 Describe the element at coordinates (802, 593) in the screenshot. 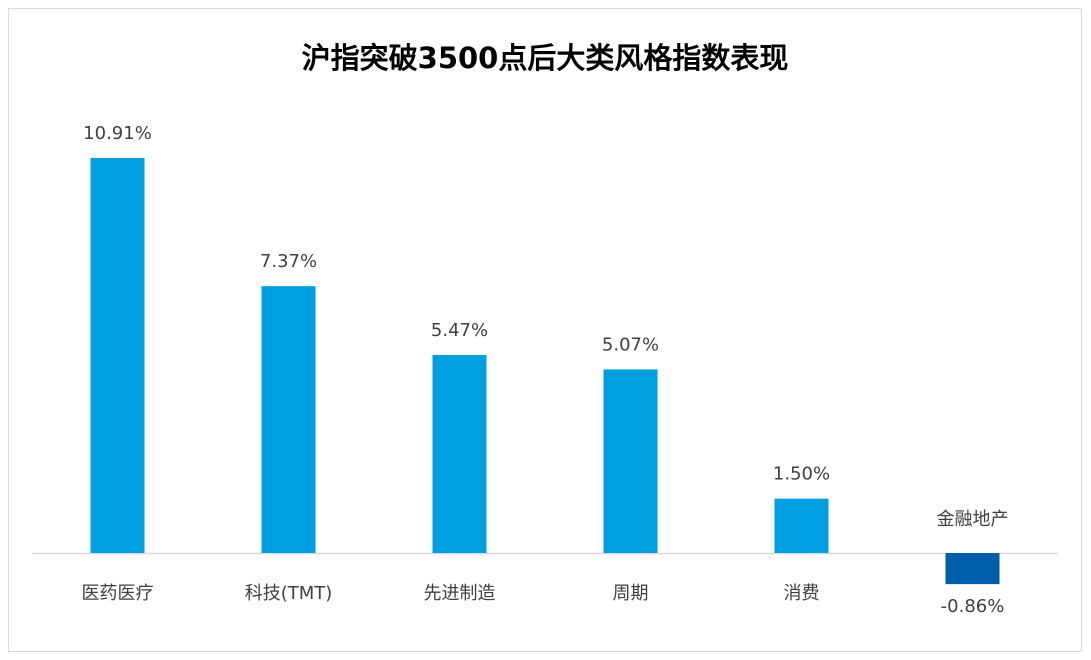

I see `x-tick-label: 消费` at that location.